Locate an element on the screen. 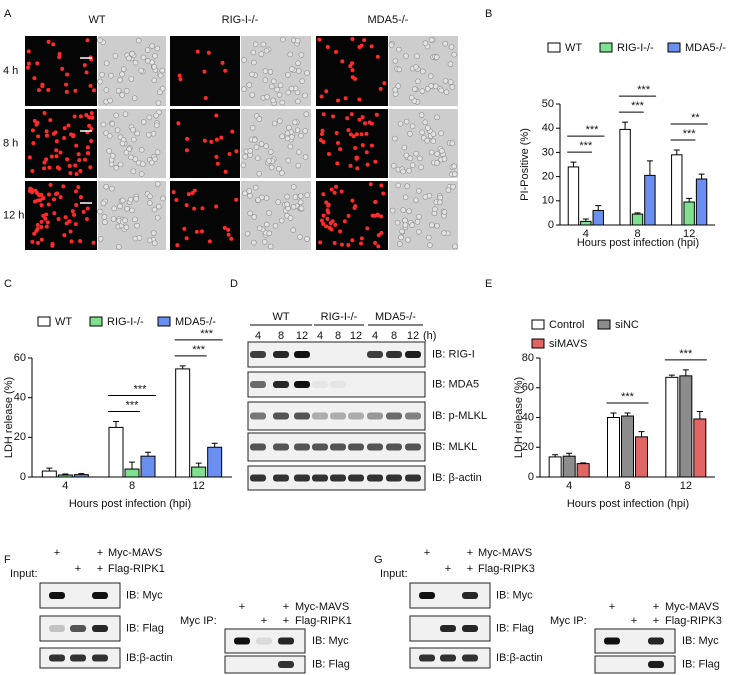  panel-label: D is located at coordinates (234, 284).